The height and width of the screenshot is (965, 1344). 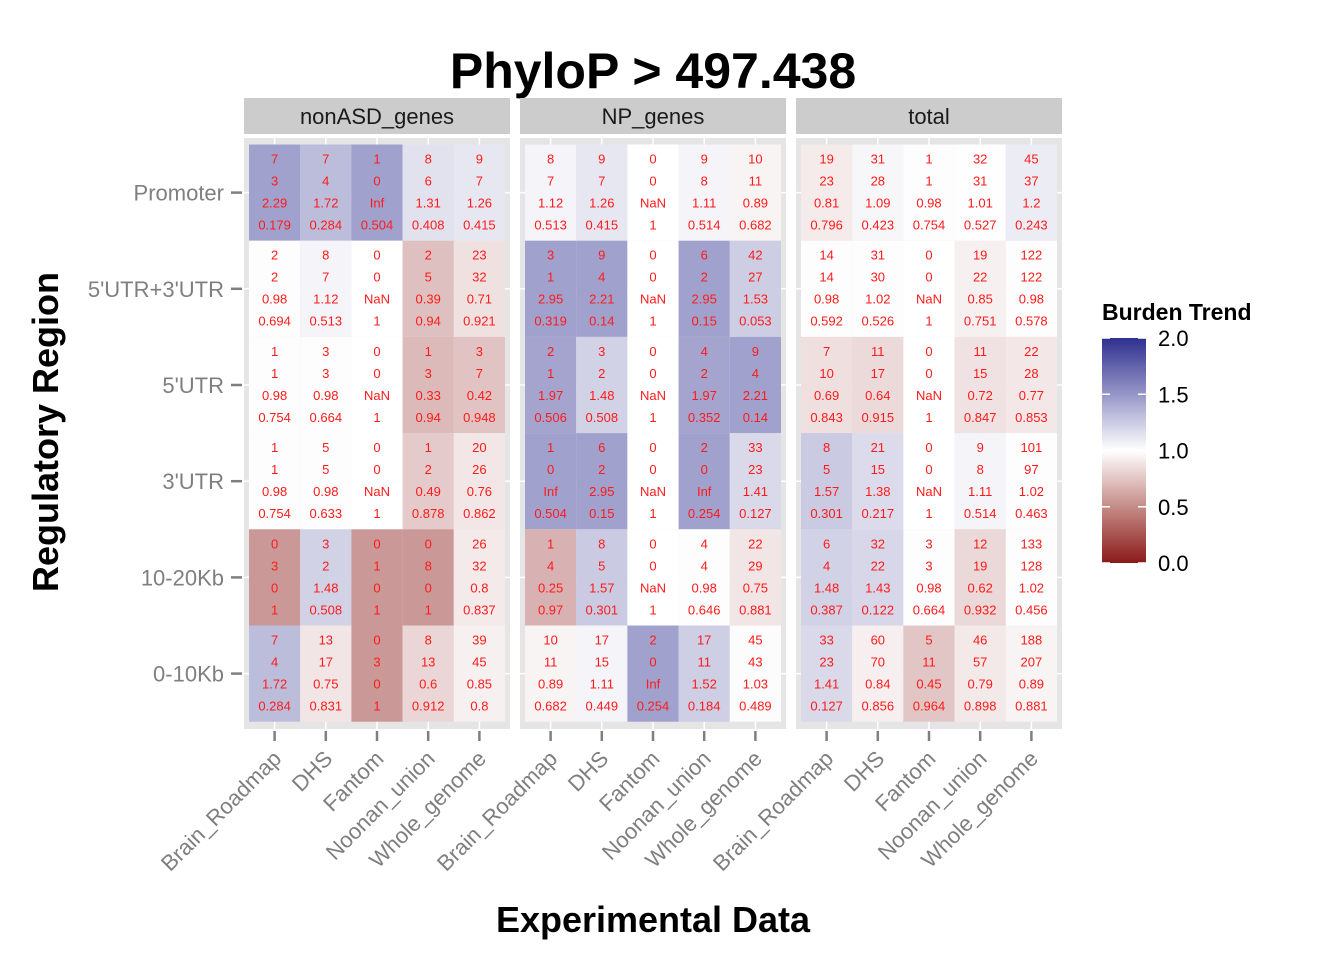 What do you see at coordinates (479, 225) in the screenshot?
I see `cell-label: 0.415` at bounding box center [479, 225].